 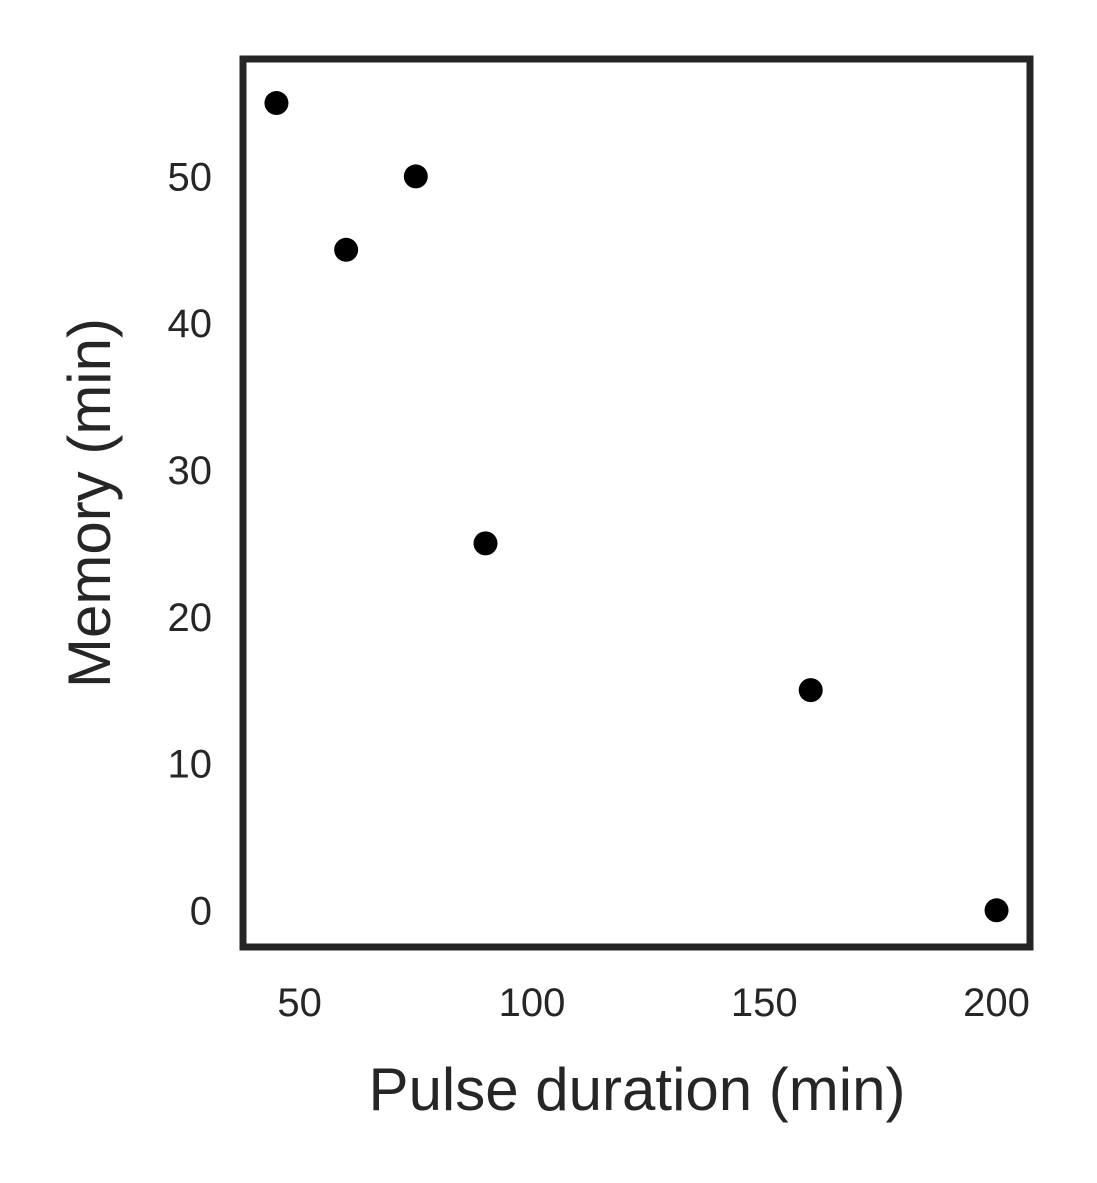 I want to click on x-tick-label: 150, so click(x=764, y=1003).